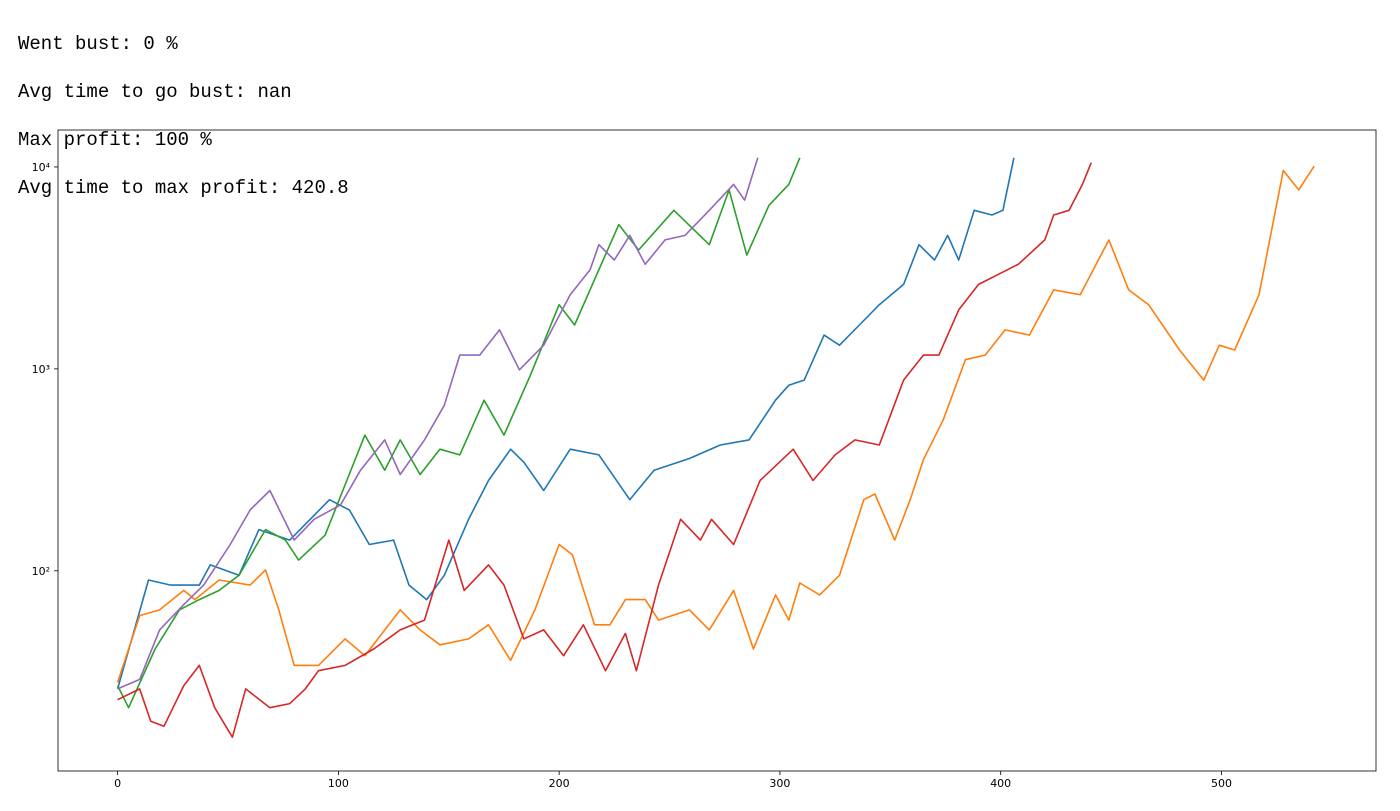  Describe the element at coordinates (115, 140) in the screenshot. I see `output-line: Max profit: 100 %` at that location.